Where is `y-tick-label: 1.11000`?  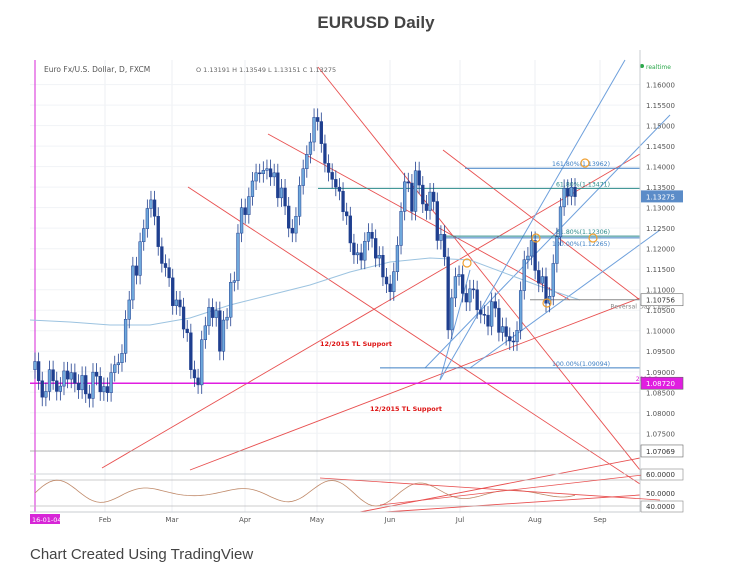 y-tick-label: 1.11000 is located at coordinates (660, 291).